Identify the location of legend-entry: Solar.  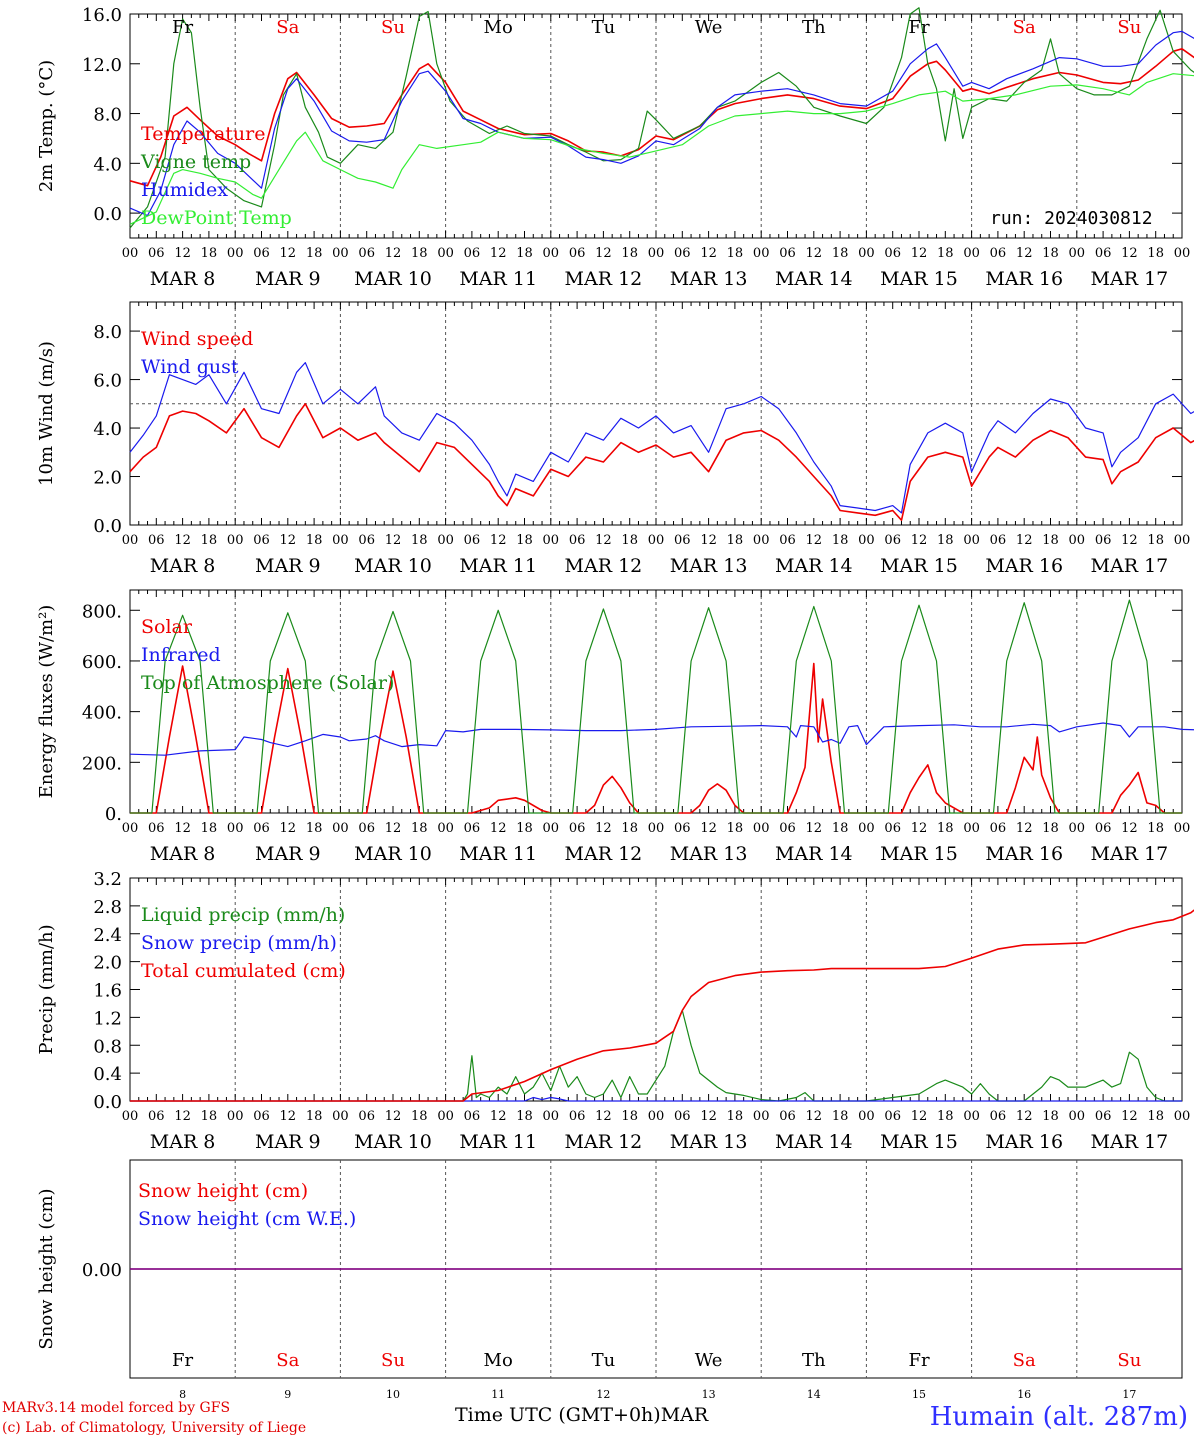
(167, 627).